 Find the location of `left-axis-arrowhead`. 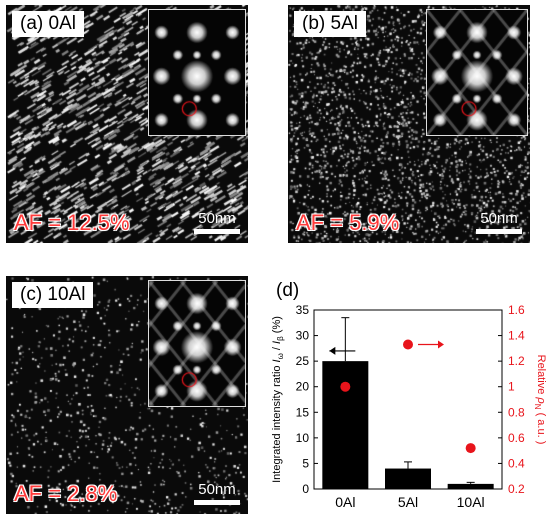

left-axis-arrowhead is located at coordinates (332, 350).